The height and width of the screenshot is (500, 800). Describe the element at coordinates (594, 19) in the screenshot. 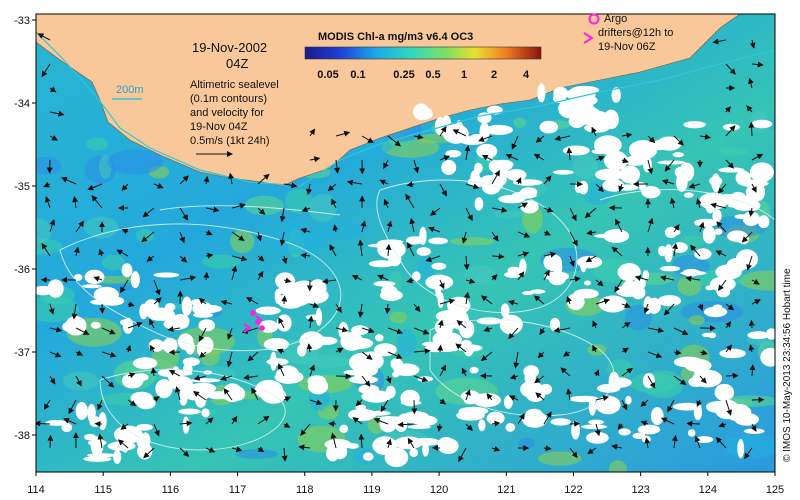

I see `argo-legend-circle` at that location.